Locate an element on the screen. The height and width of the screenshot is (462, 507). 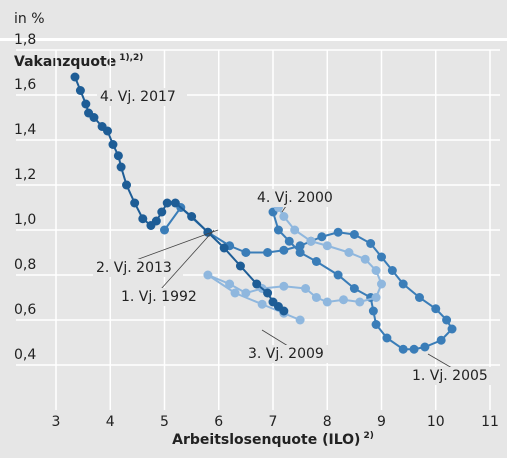
y-tick-label: 0,4 is located at coordinates (25, 355).